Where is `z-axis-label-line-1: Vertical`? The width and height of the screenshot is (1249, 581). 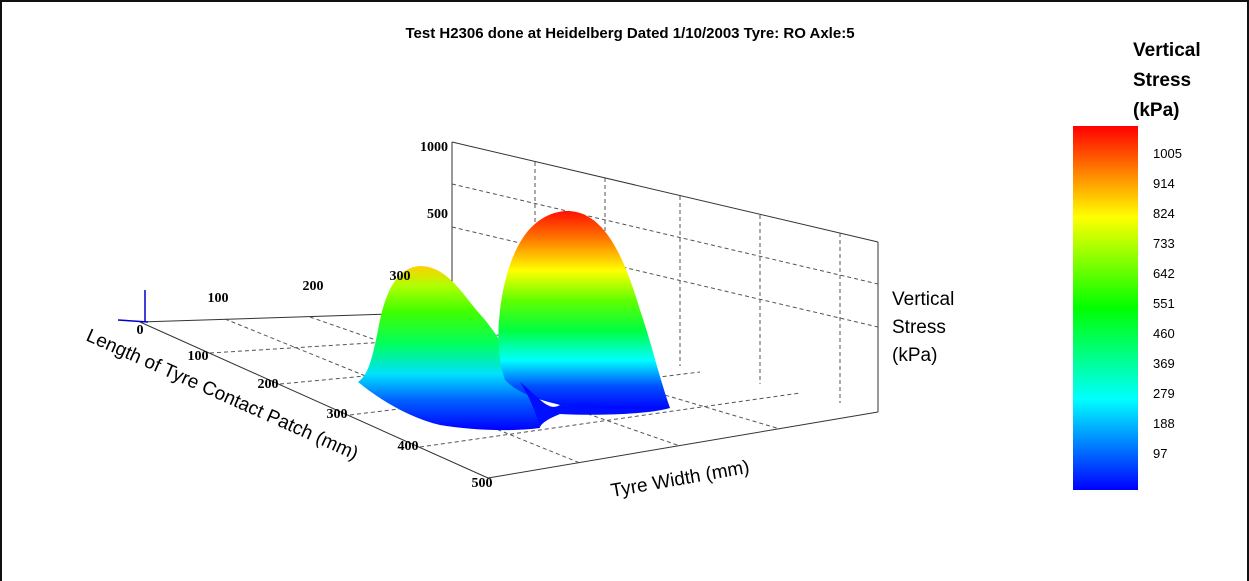 z-axis-label-line-1: Vertical is located at coordinates (923, 299).